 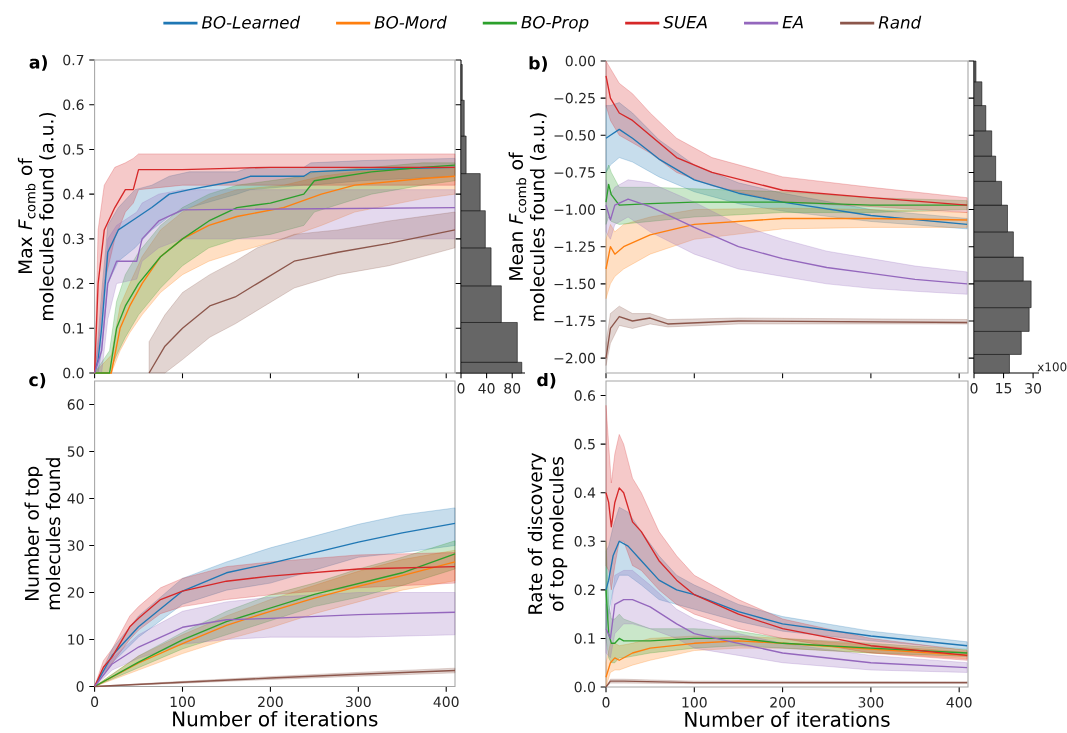 What do you see at coordinates (75, 498) in the screenshot?
I see `y-tick-label: 40` at bounding box center [75, 498].